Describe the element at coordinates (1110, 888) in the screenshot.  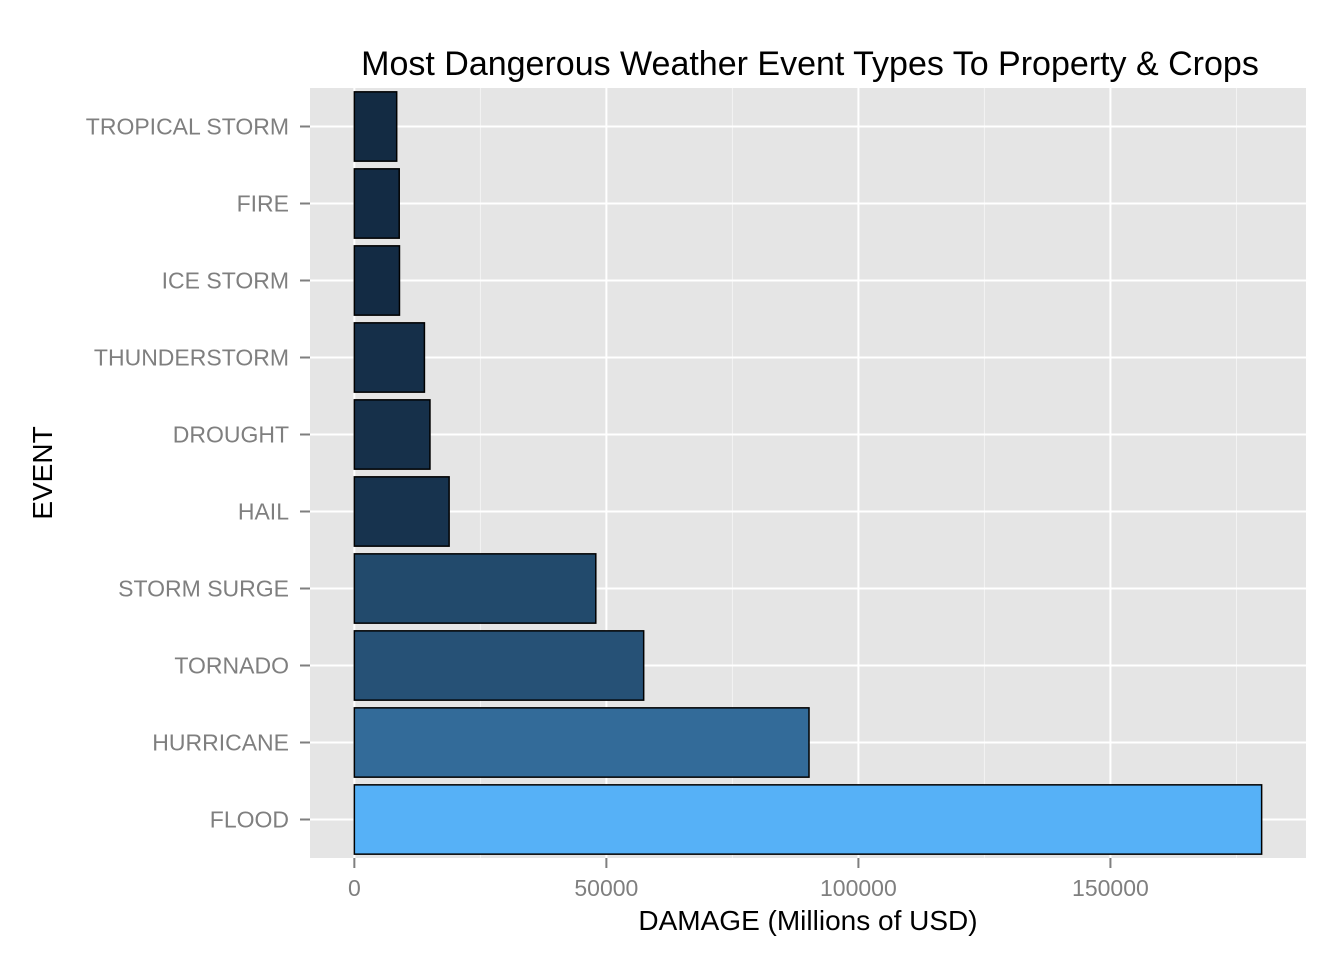
I see `x-tick-label: 150000` at that location.